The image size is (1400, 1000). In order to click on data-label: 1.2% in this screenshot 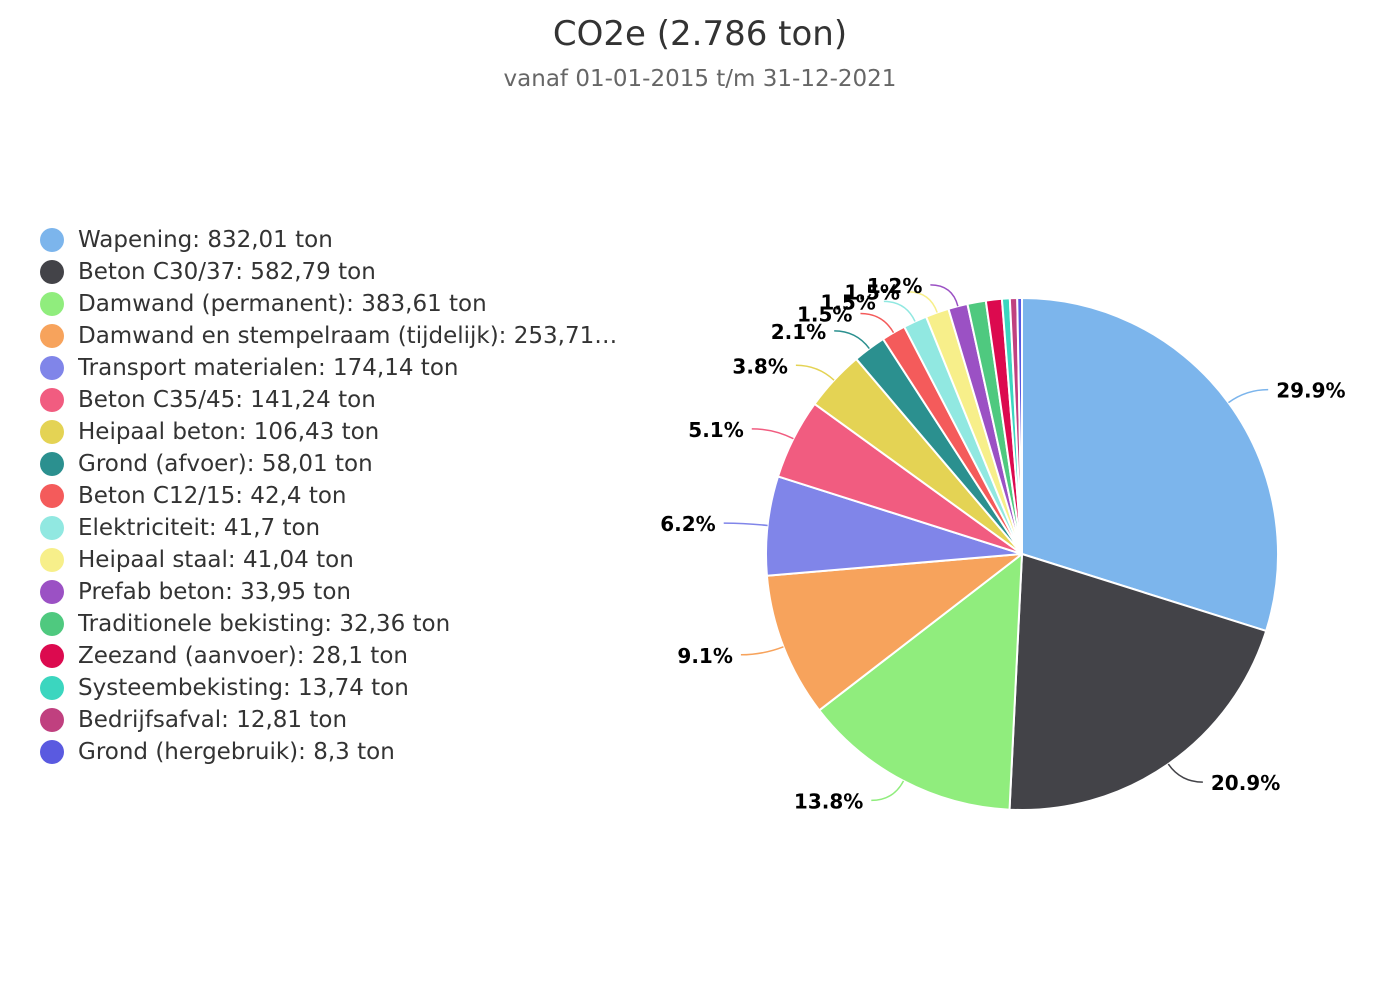, I will do `click(894, 286)`.